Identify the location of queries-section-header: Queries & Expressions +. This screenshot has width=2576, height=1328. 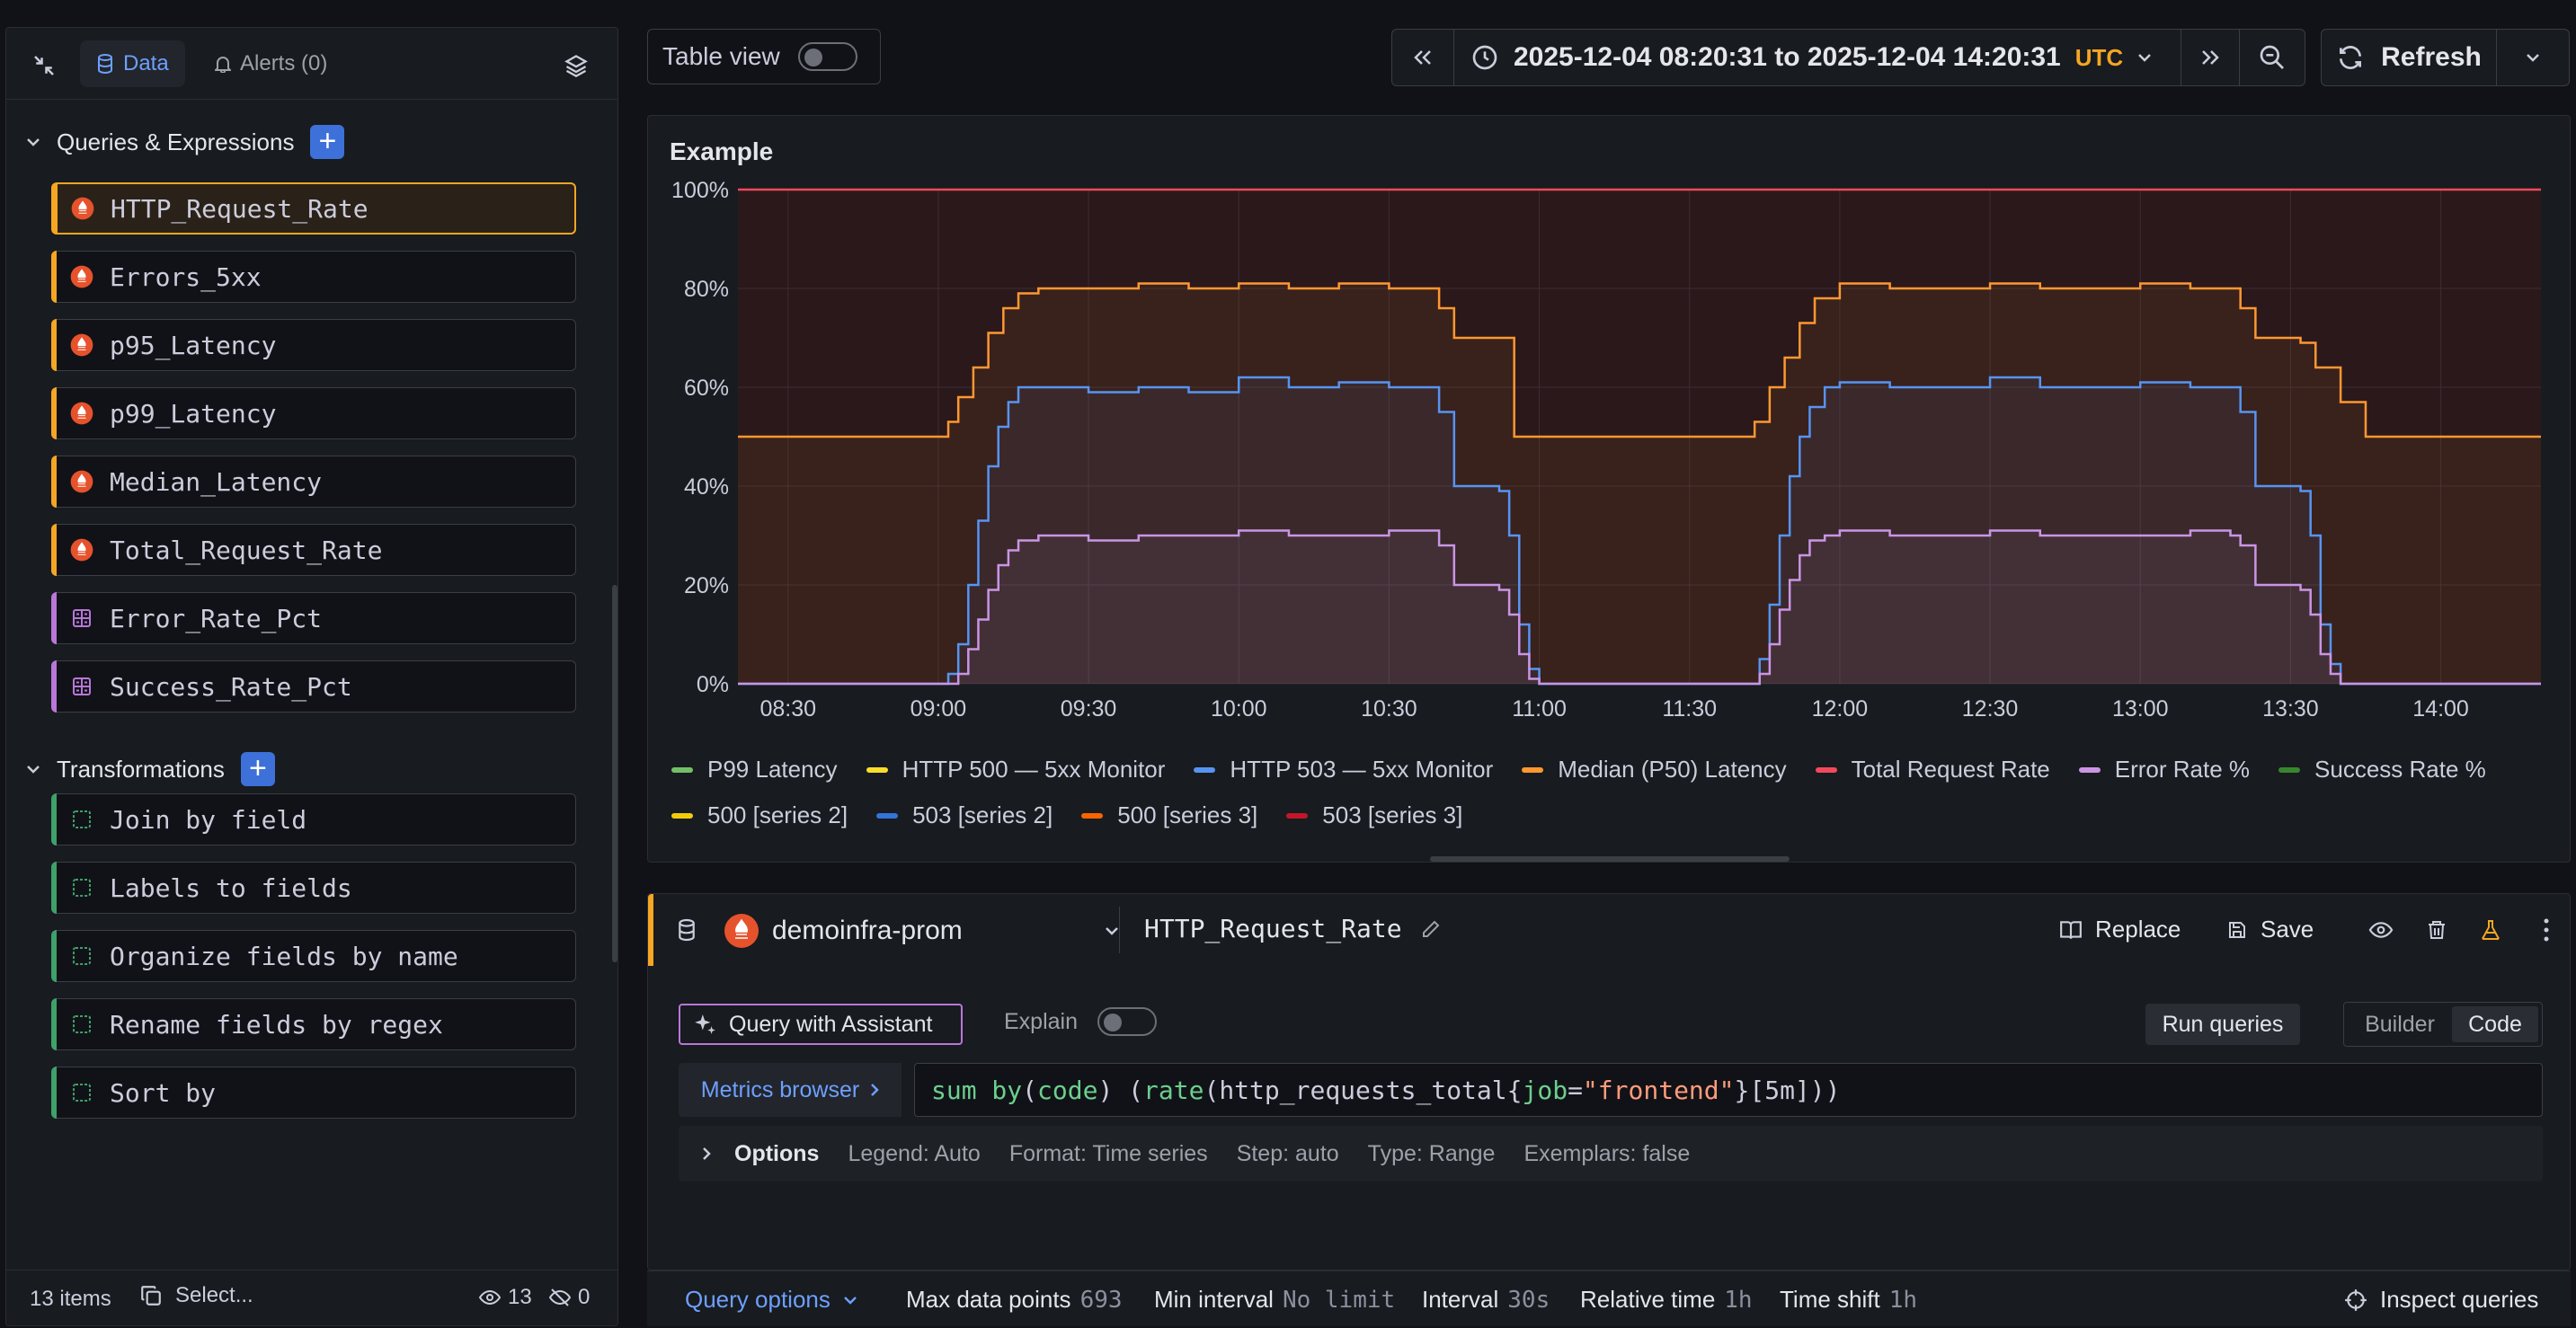
(185, 142).